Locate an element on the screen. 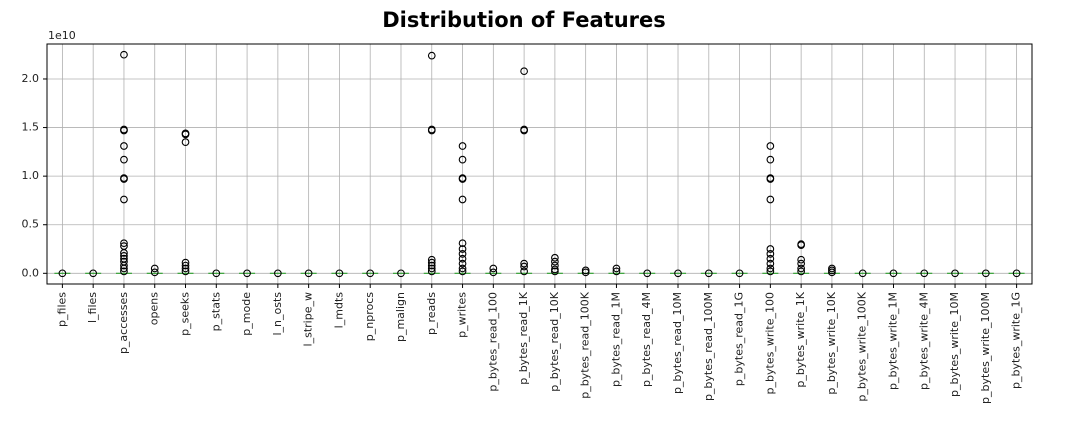  x-tick-label: p_bytes_write_100 is located at coordinates (769, 343).